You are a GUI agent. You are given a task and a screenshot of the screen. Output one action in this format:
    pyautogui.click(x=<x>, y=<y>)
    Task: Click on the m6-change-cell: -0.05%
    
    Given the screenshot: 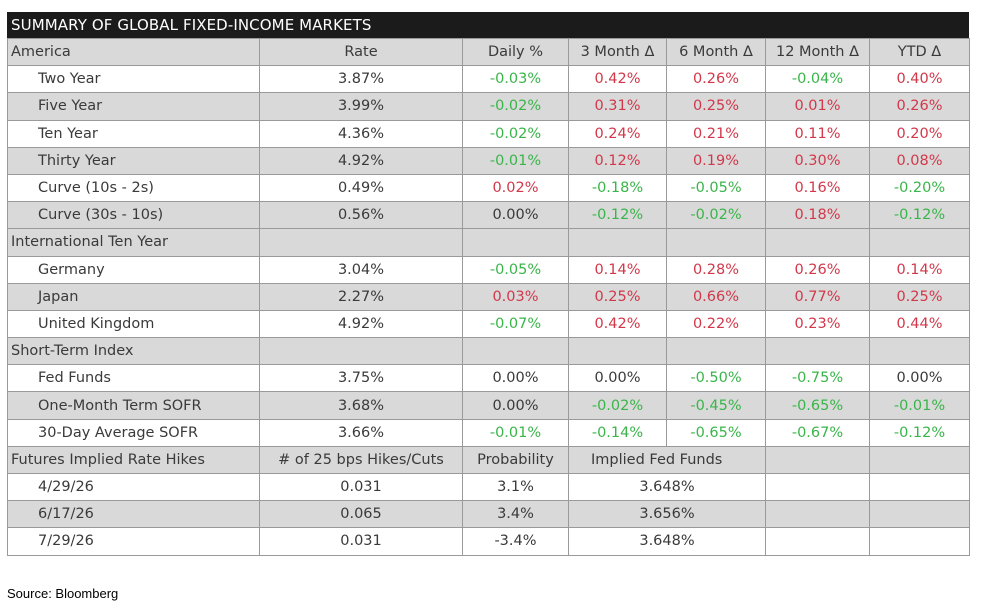 What is the action you would take?
    pyautogui.click(x=716, y=188)
    